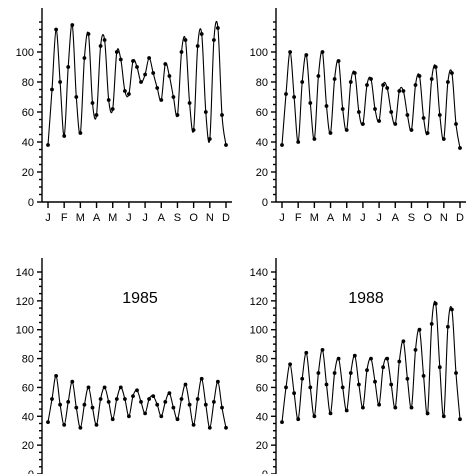 The height and width of the screenshot is (474, 474). I want to click on y-tick-label: 140, so click(259, 273).